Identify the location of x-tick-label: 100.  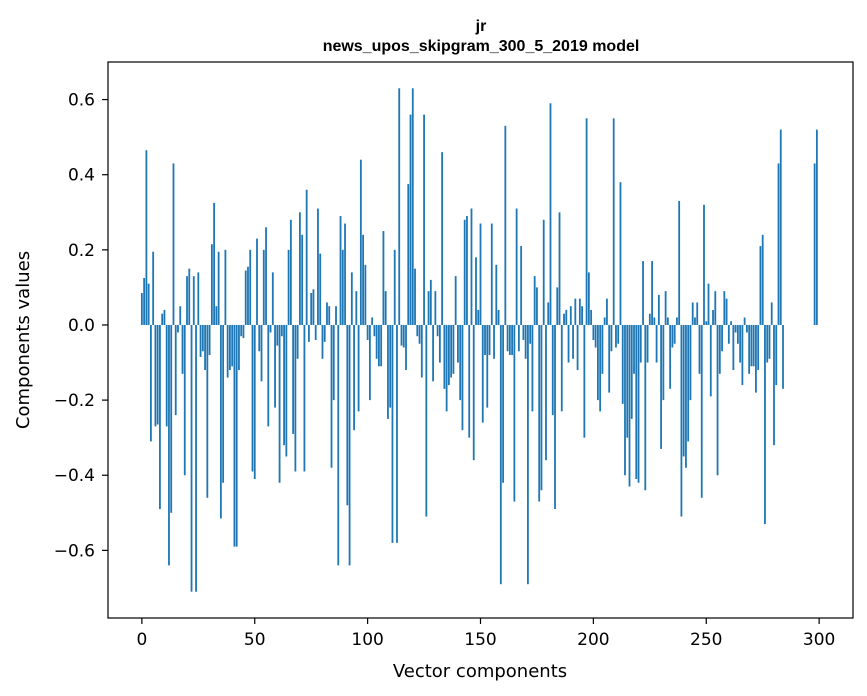
(367, 640).